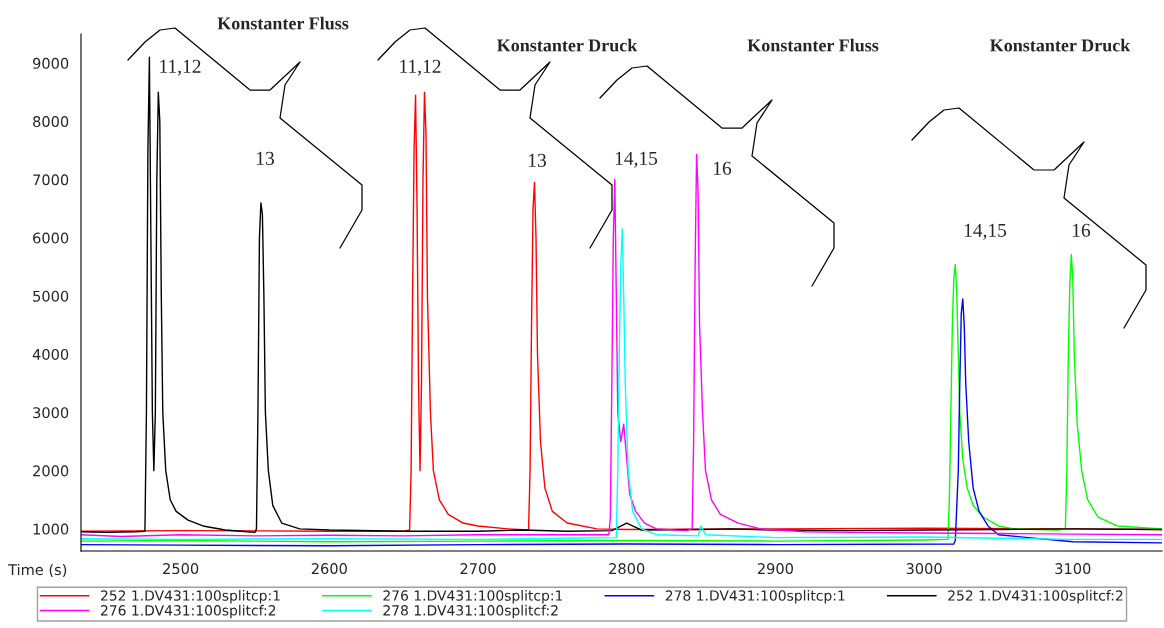  I want to click on y-tick-label: 3000, so click(51, 413).